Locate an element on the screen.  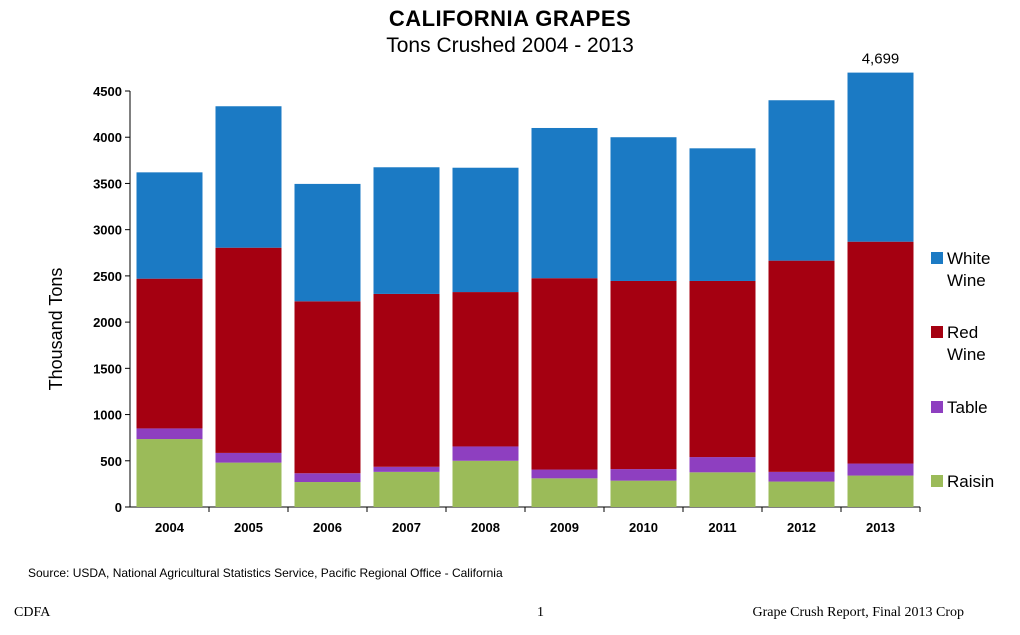
y-axis-title: Thousand Tons is located at coordinates (56, 329).